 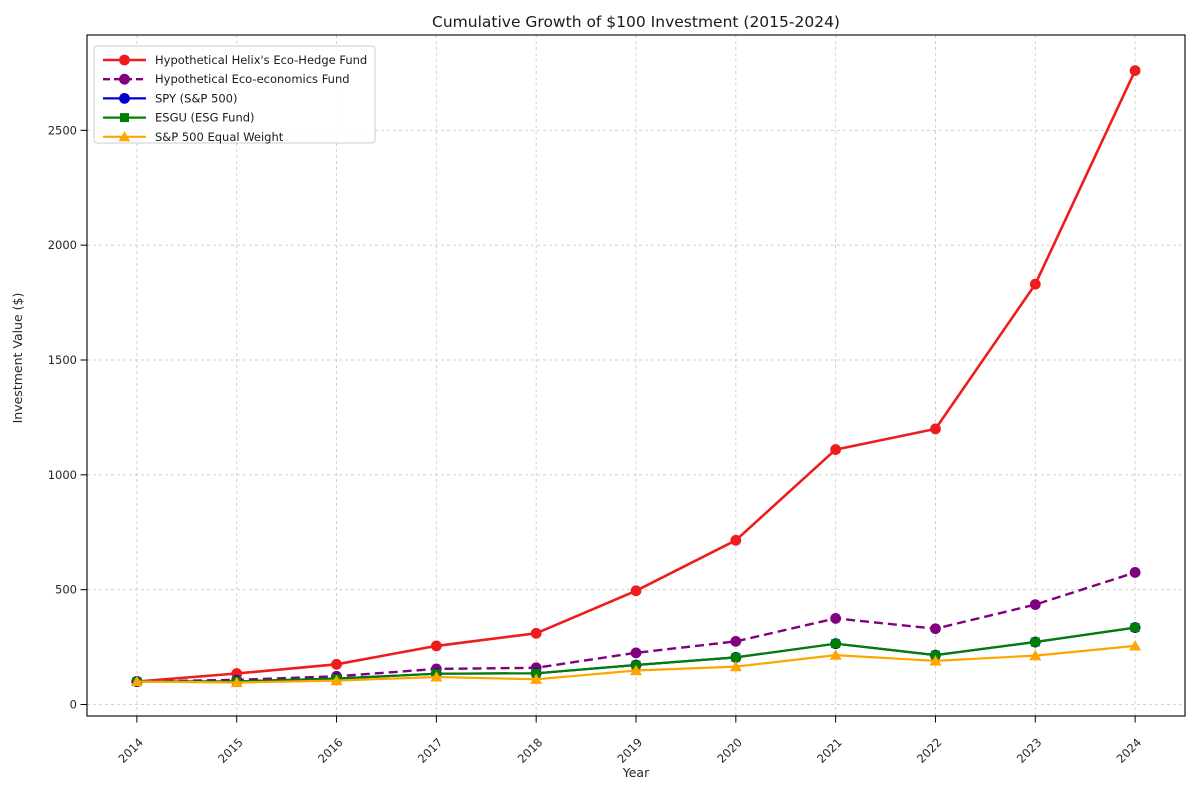 What do you see at coordinates (736, 641) in the screenshot?
I see `marker-hypothetical-eco-economics-fund-2020` at bounding box center [736, 641].